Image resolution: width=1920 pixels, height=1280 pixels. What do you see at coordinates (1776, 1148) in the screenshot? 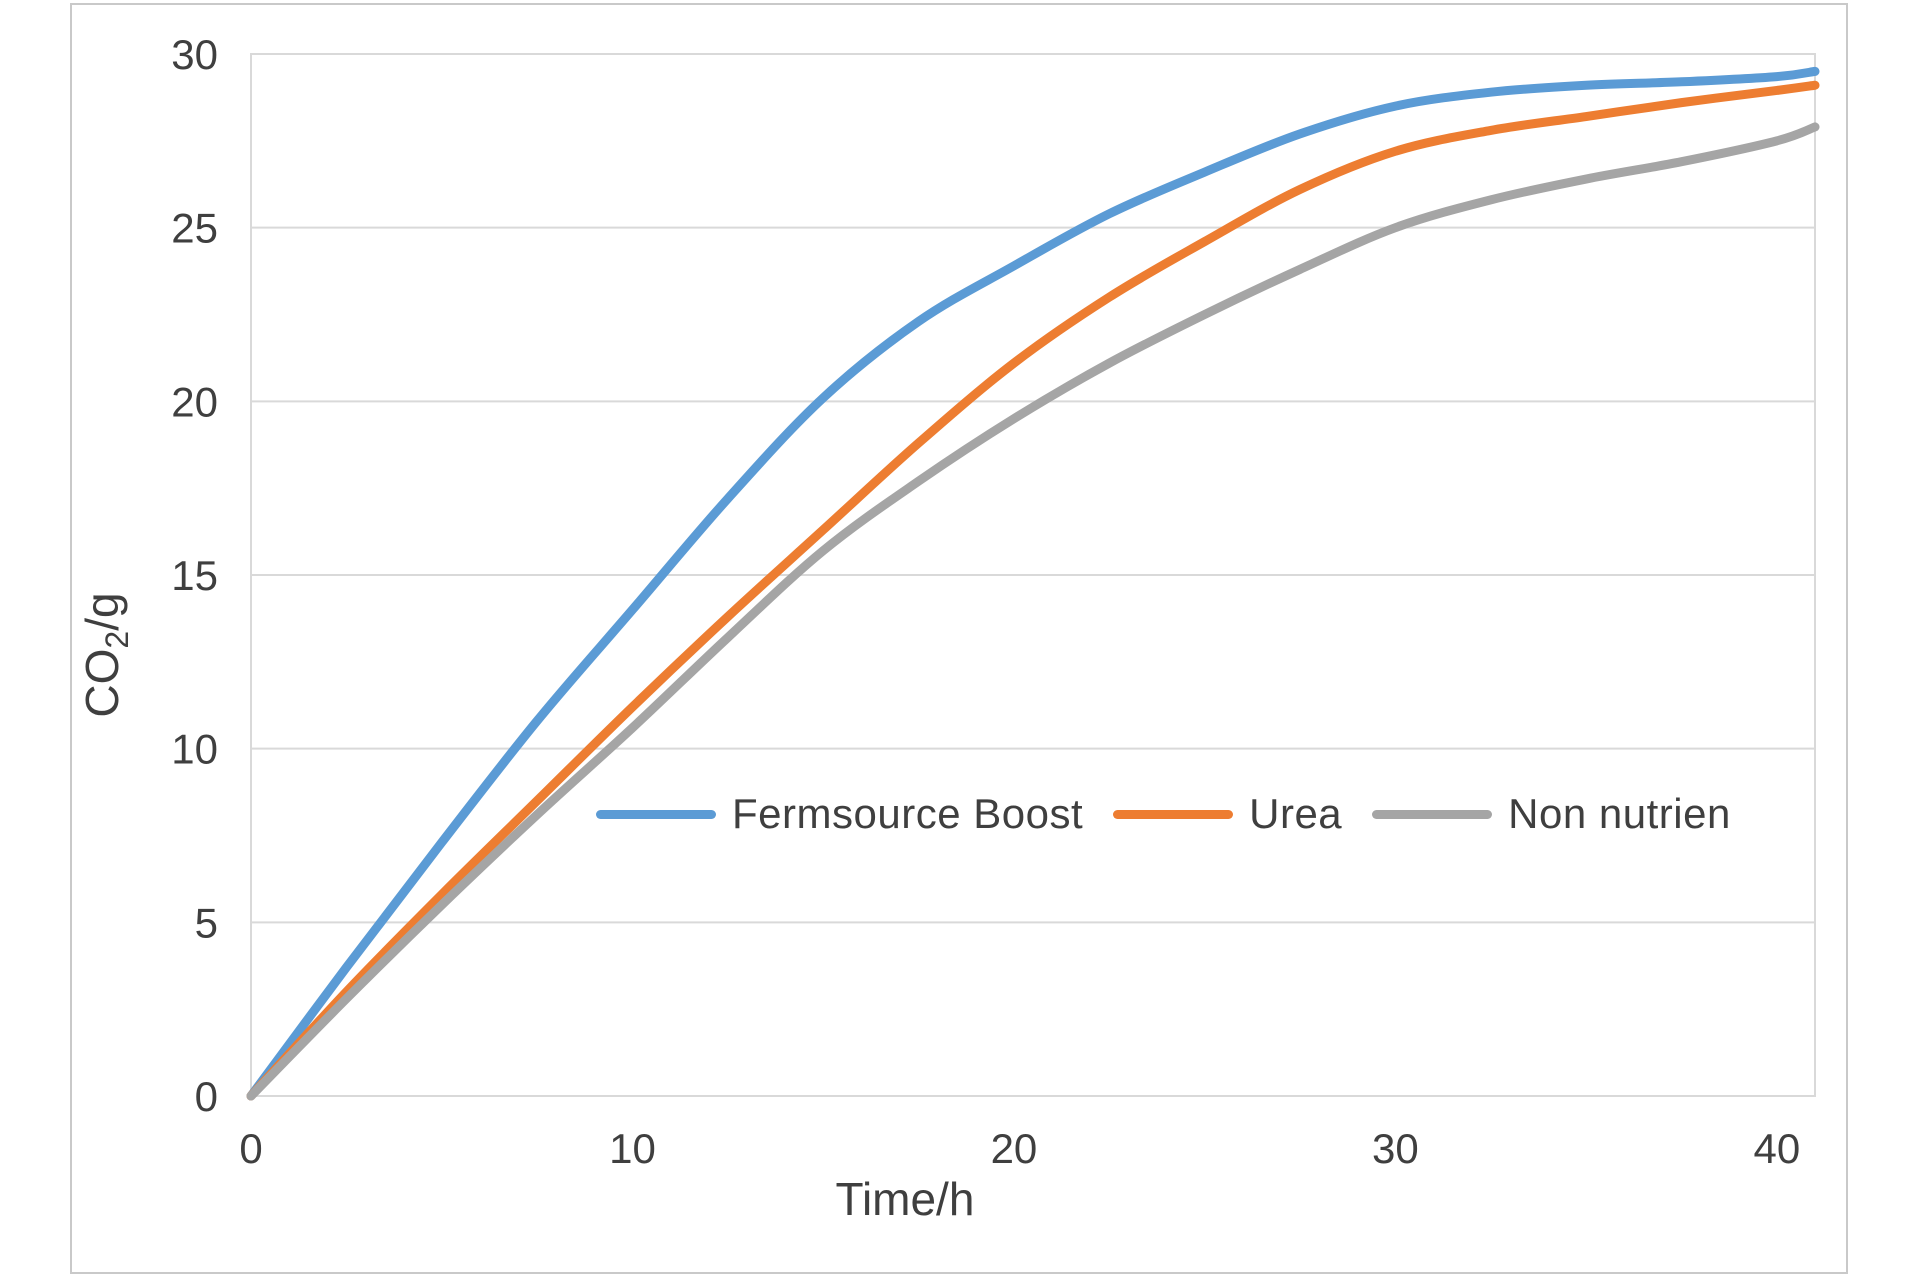
I see `x-tick-label-40: 40` at bounding box center [1776, 1148].